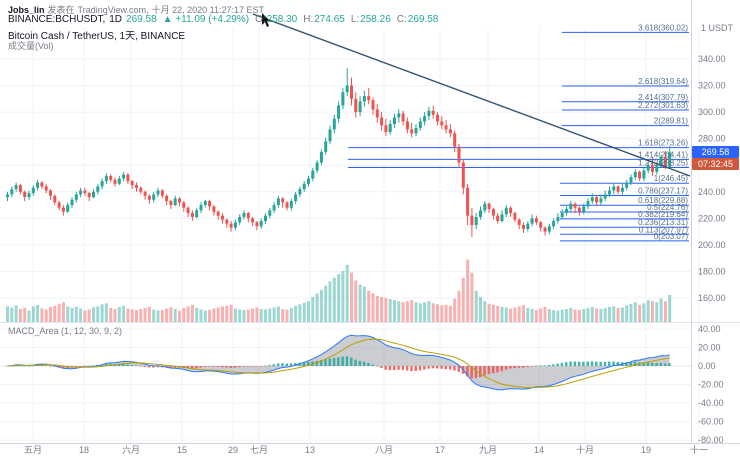 The image size is (740, 458). I want to click on svg-text: 20.00, so click(709, 347).